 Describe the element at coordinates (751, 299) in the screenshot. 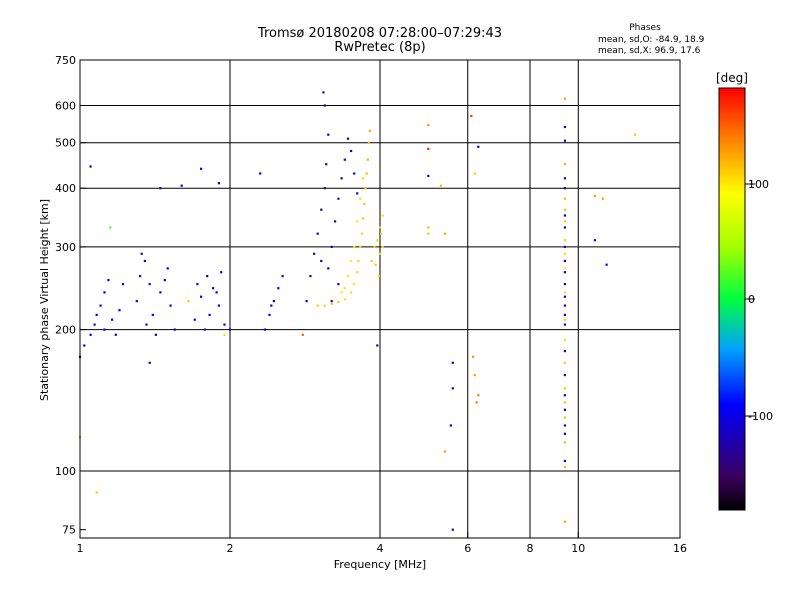

I see `colorbar-tick-label: 0` at that location.